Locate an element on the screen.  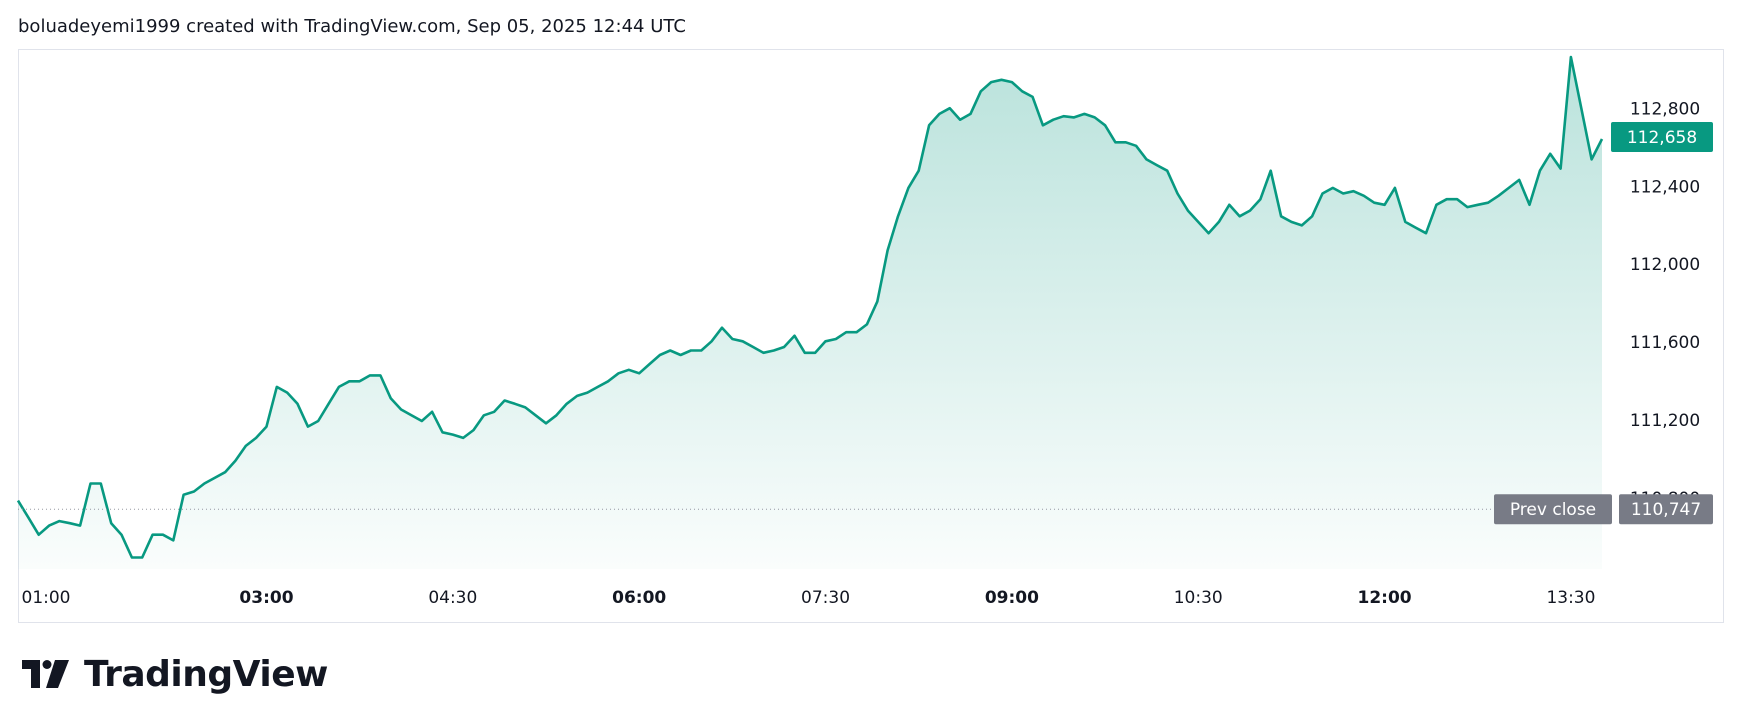
last-price-badge is located at coordinates (1662, 137).